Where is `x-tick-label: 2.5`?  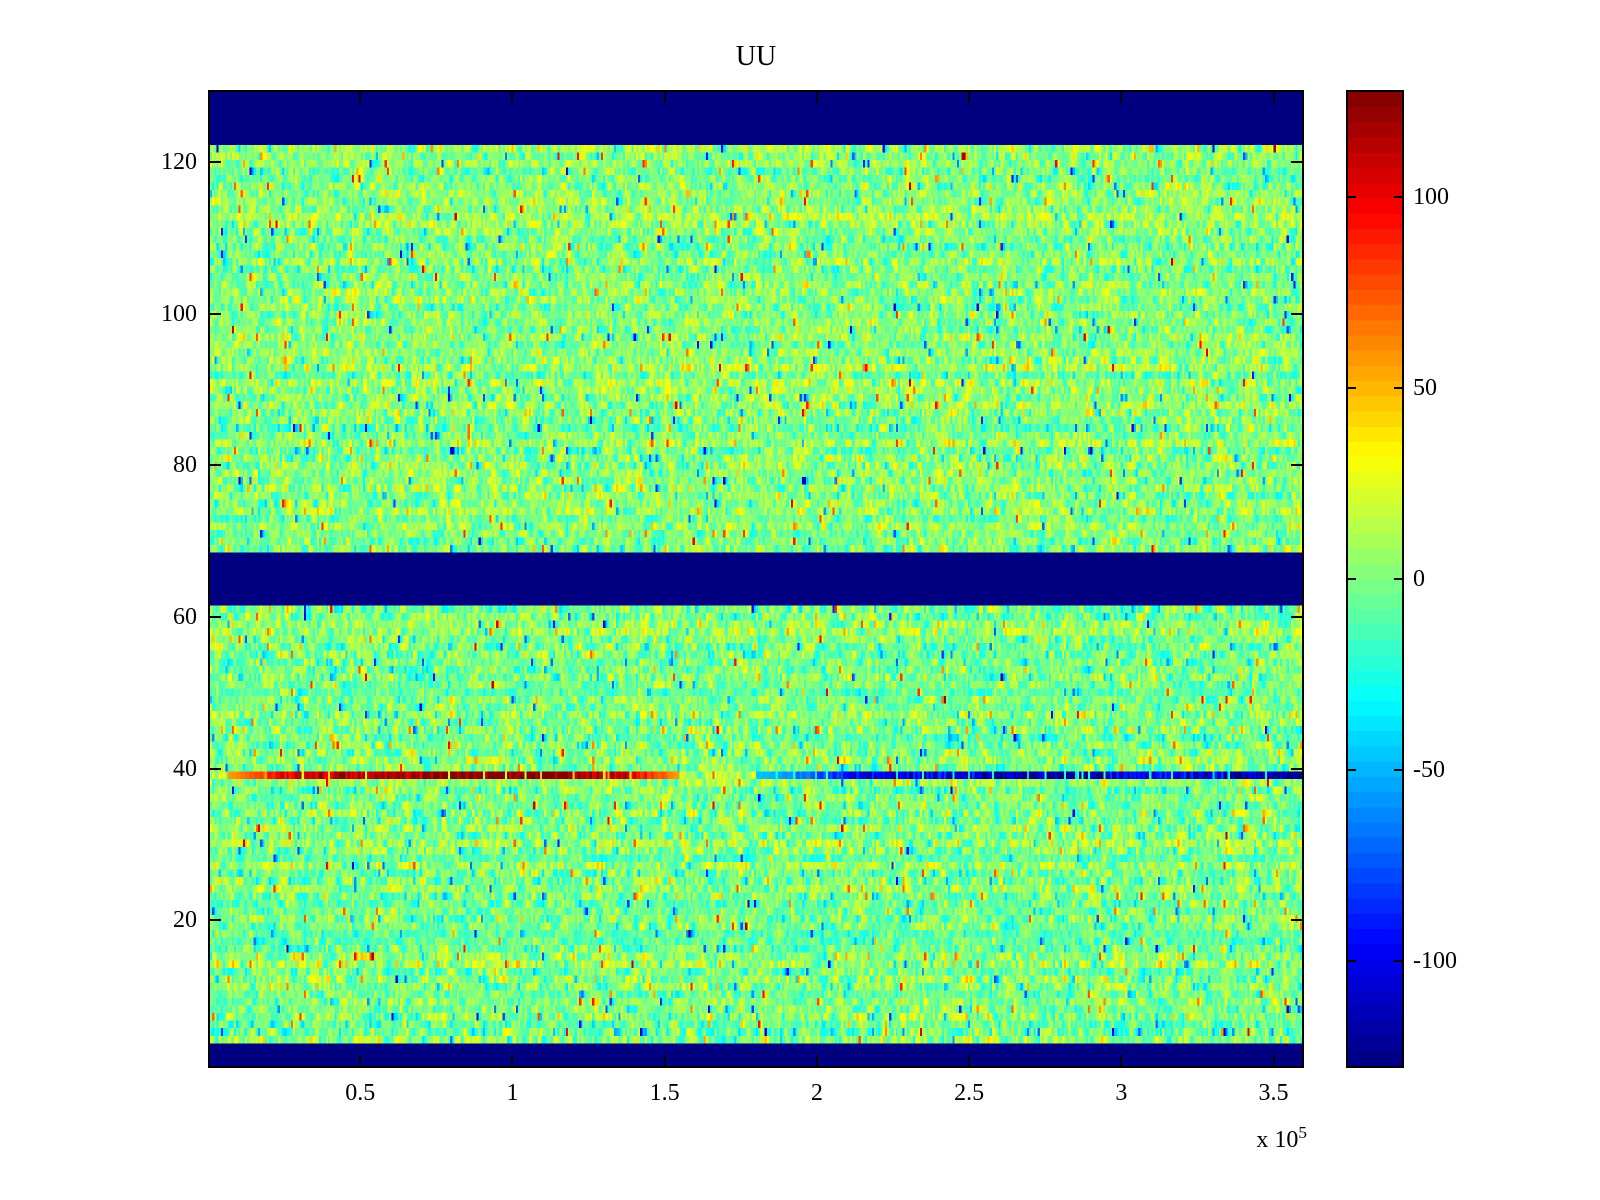
x-tick-label: 2.5 is located at coordinates (969, 1093).